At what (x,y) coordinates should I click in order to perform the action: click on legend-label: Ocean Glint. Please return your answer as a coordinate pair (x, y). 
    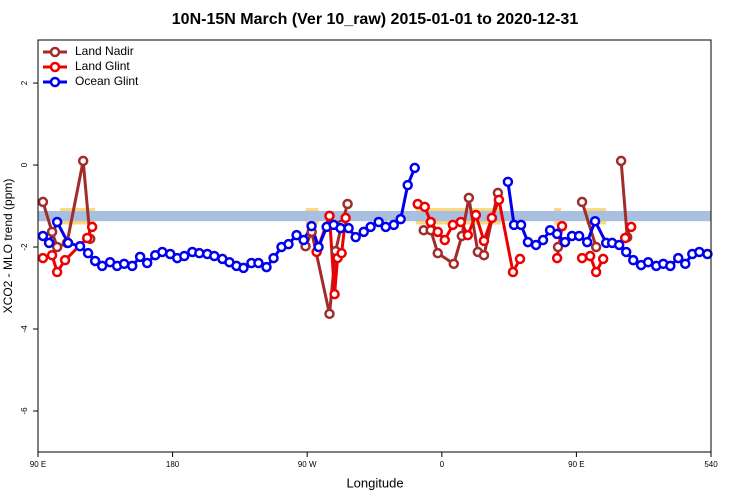
    Looking at the image, I should click on (107, 81).